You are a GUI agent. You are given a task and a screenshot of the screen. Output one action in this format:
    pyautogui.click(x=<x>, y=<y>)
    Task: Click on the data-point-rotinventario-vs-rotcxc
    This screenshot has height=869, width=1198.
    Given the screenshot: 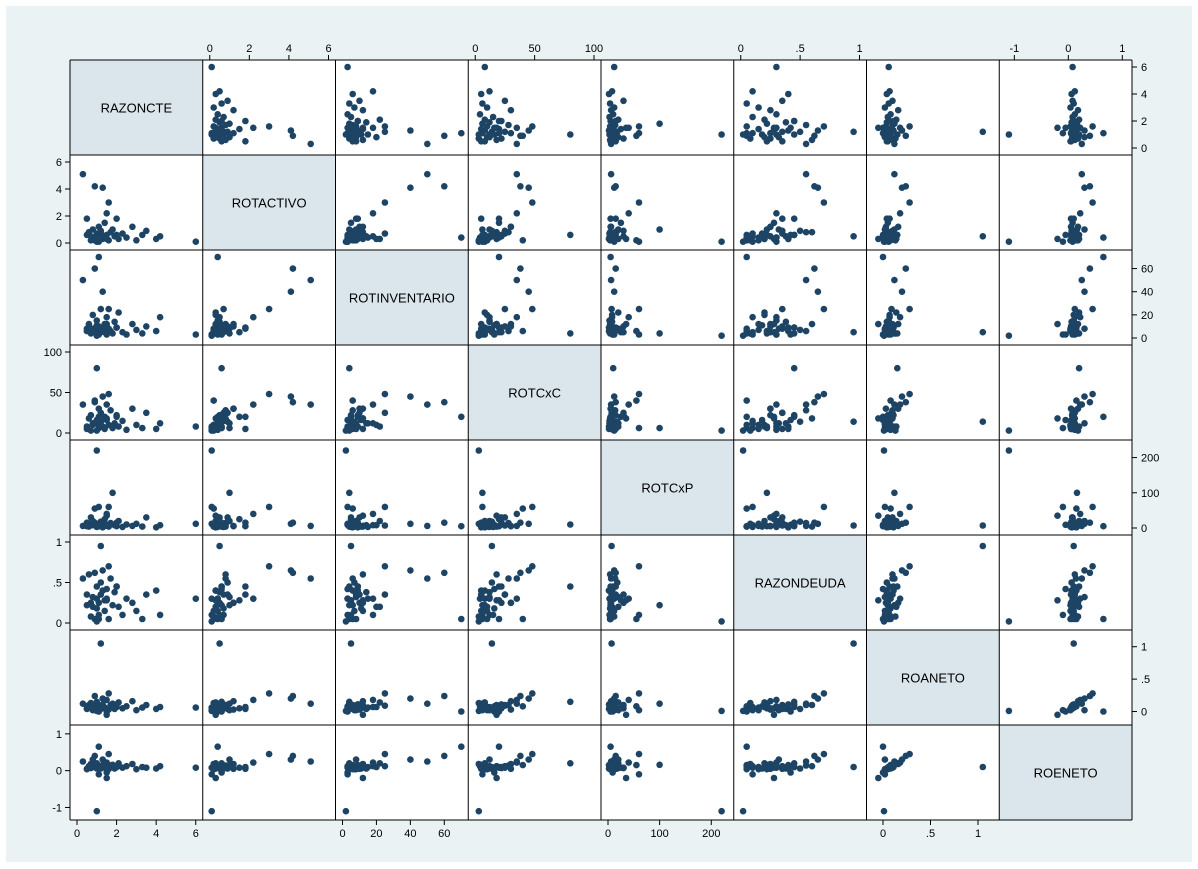 What is the action you would take?
    pyautogui.click(x=353, y=400)
    